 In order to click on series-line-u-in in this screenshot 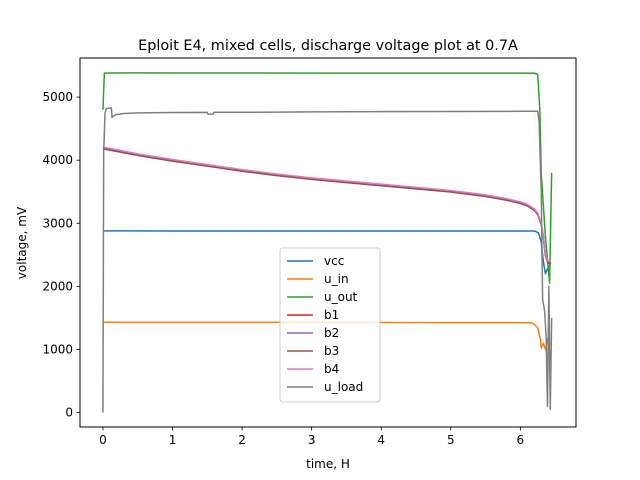, I will do `click(325, 336)`.